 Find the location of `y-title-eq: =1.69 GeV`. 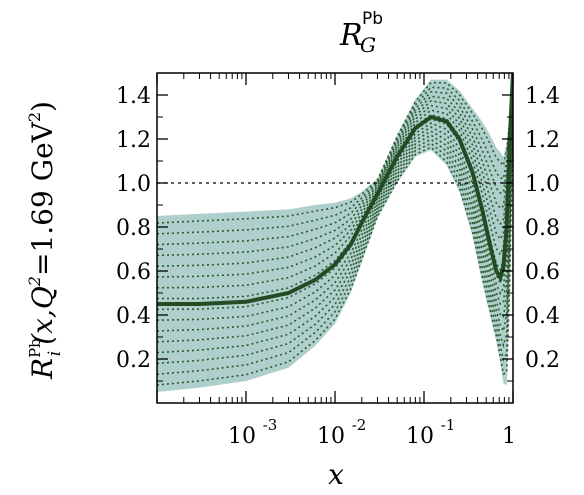

y-title-eq: =1.69 GeV is located at coordinates (42, 198).